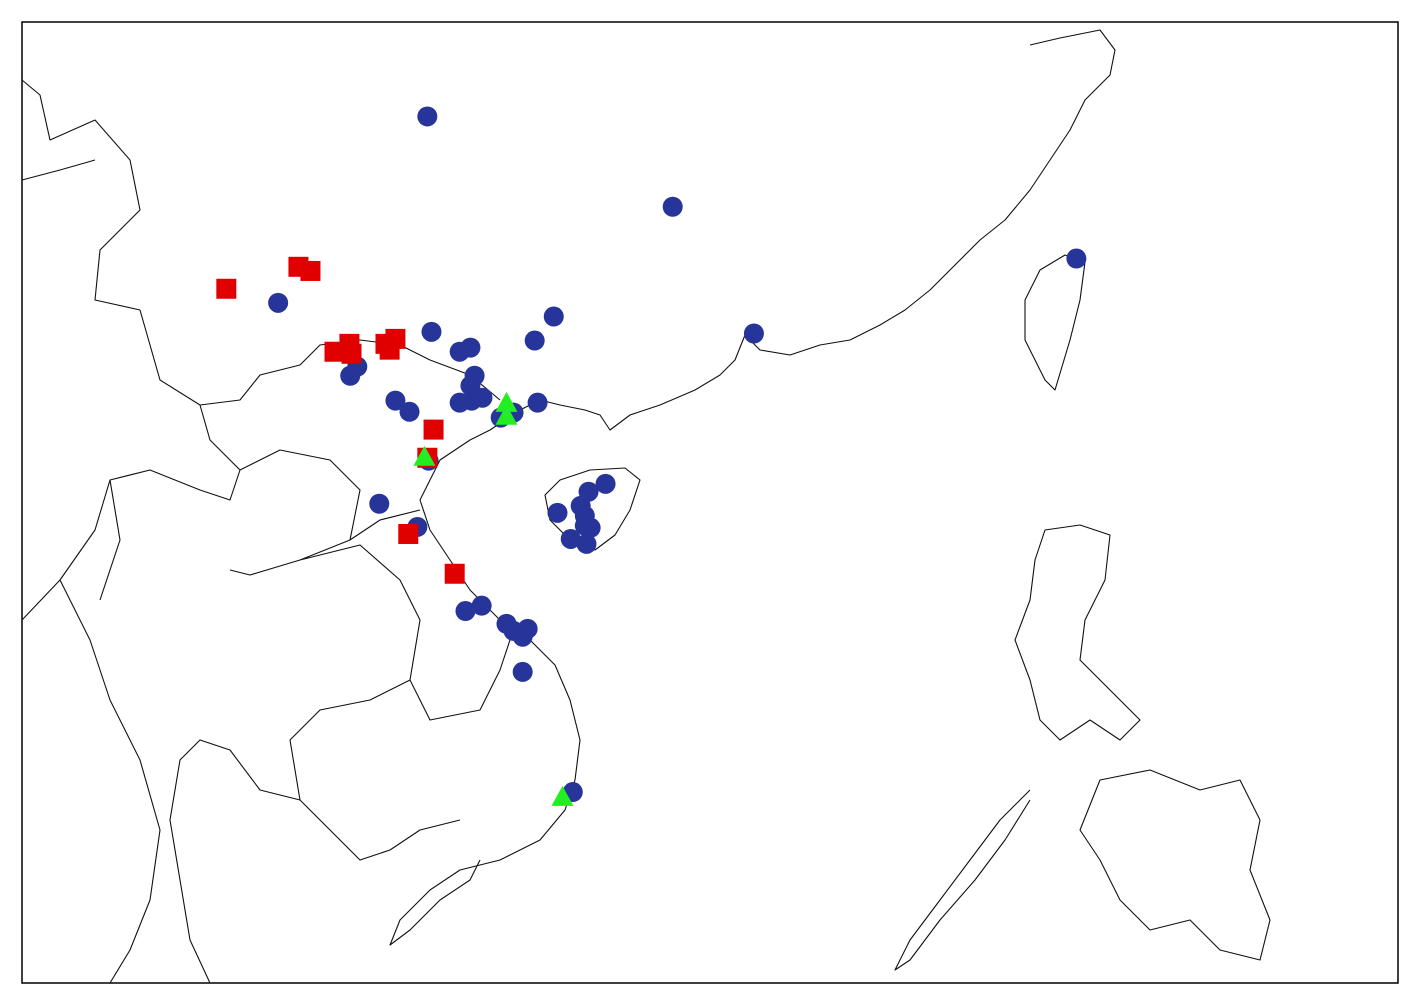  I want to click on palawan, so click(962, 880).